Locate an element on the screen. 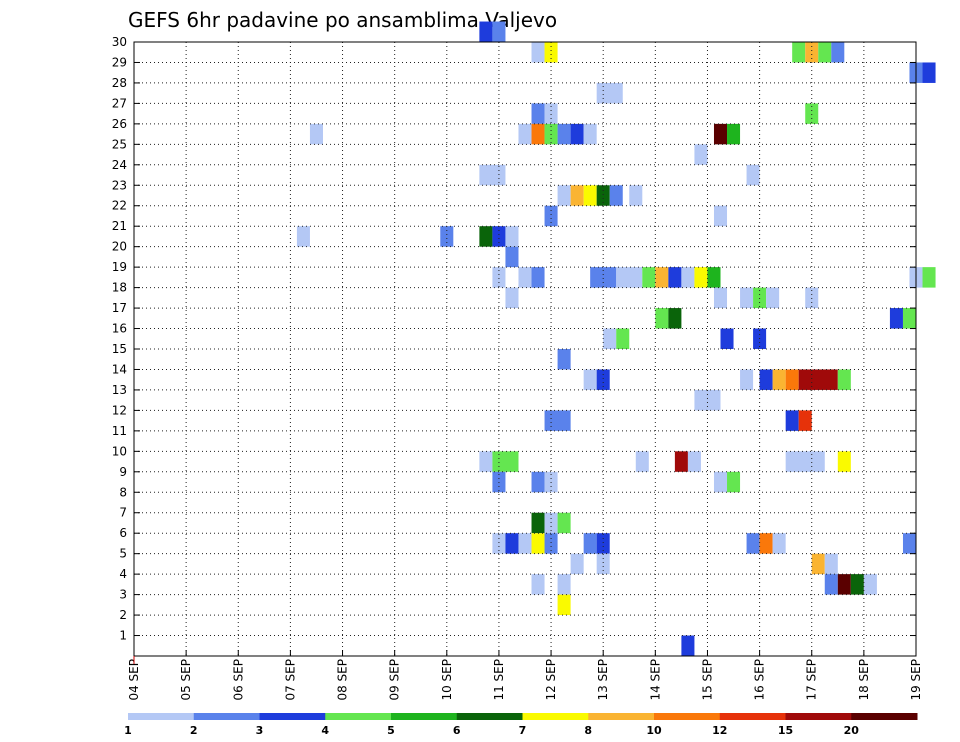 The height and width of the screenshot is (742, 960). x-tick-label: 07 SEP is located at coordinates (290, 680).